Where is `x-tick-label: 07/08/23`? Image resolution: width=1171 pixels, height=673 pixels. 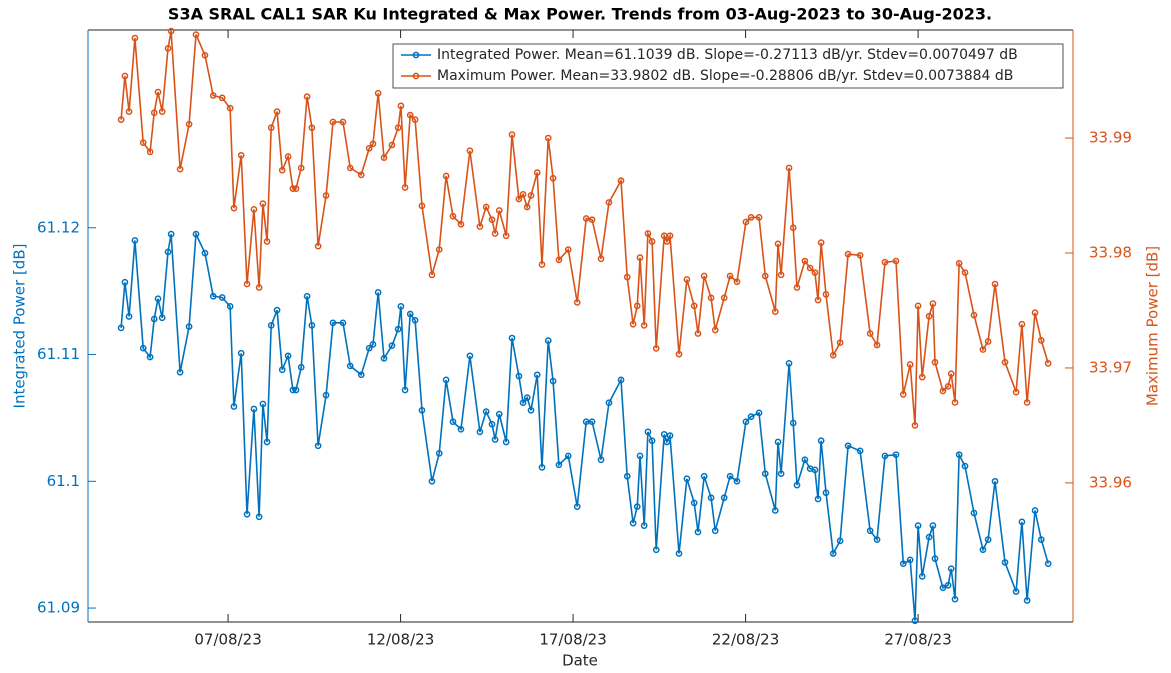 x-tick-label: 07/08/23 is located at coordinates (227, 640).